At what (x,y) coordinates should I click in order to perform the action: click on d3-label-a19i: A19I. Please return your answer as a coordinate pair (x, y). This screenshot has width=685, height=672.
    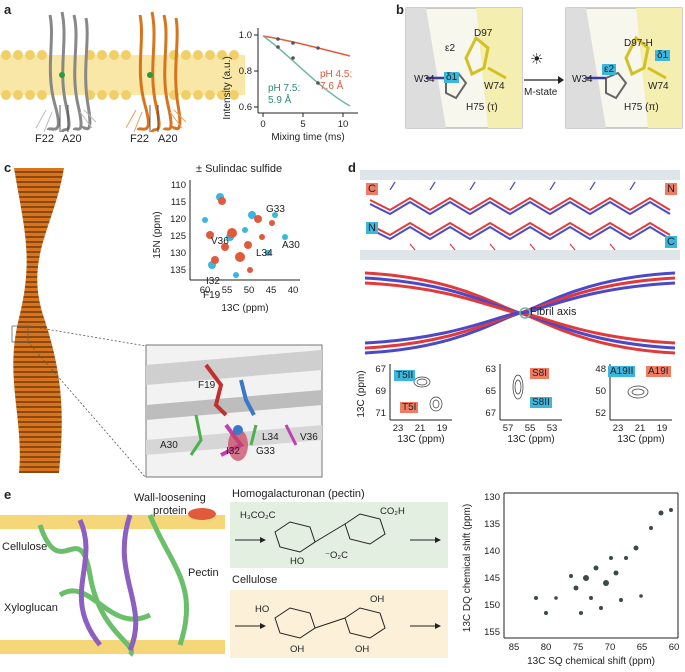
    Looking at the image, I should click on (658, 371).